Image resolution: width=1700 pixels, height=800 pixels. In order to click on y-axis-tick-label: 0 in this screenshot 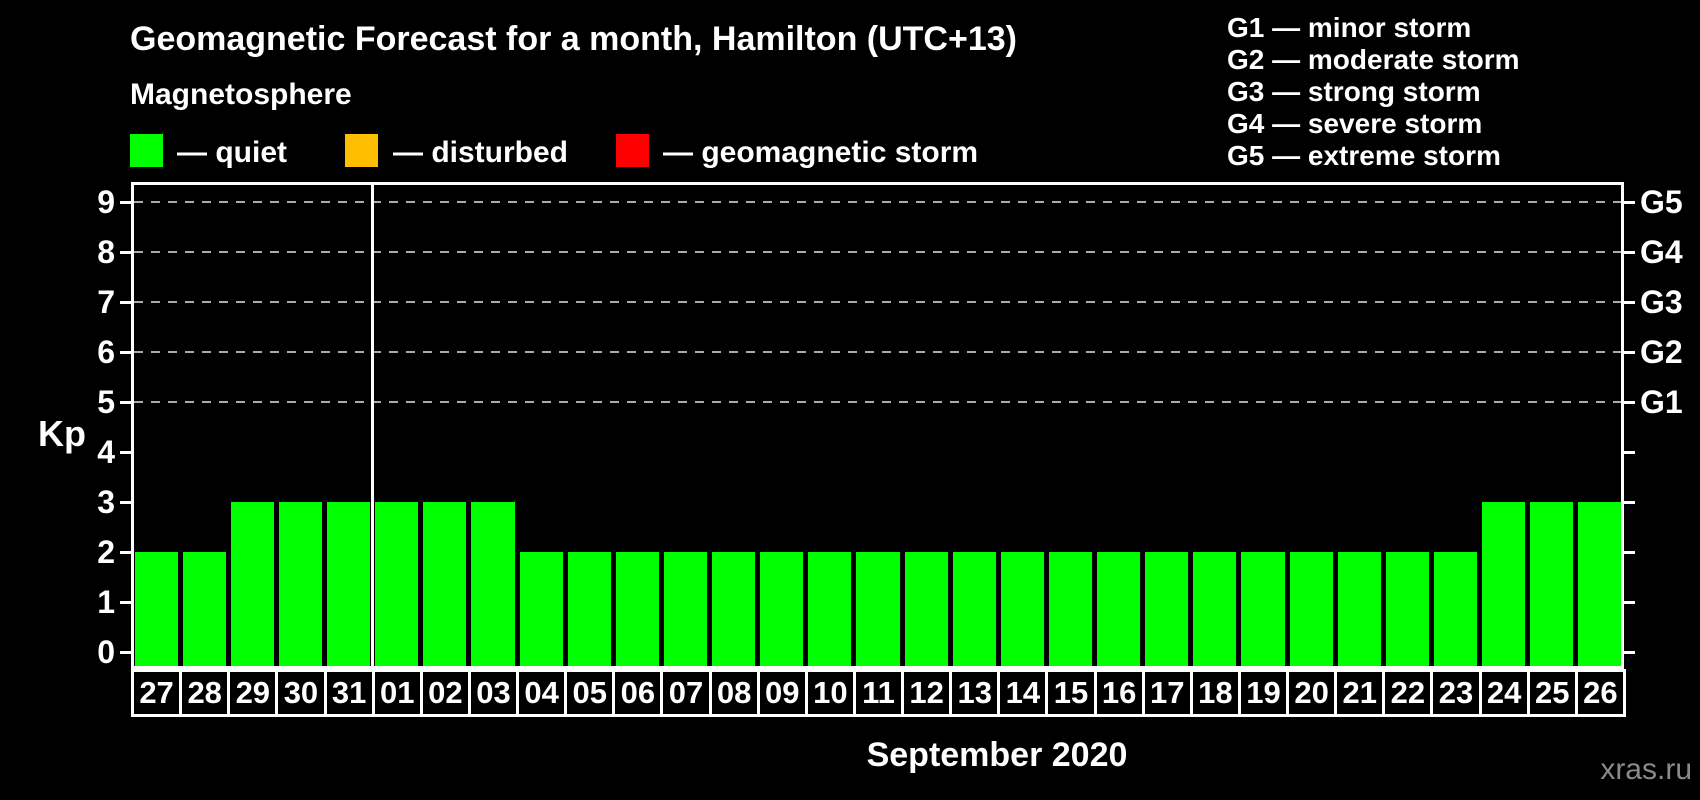, I will do `click(106, 652)`.